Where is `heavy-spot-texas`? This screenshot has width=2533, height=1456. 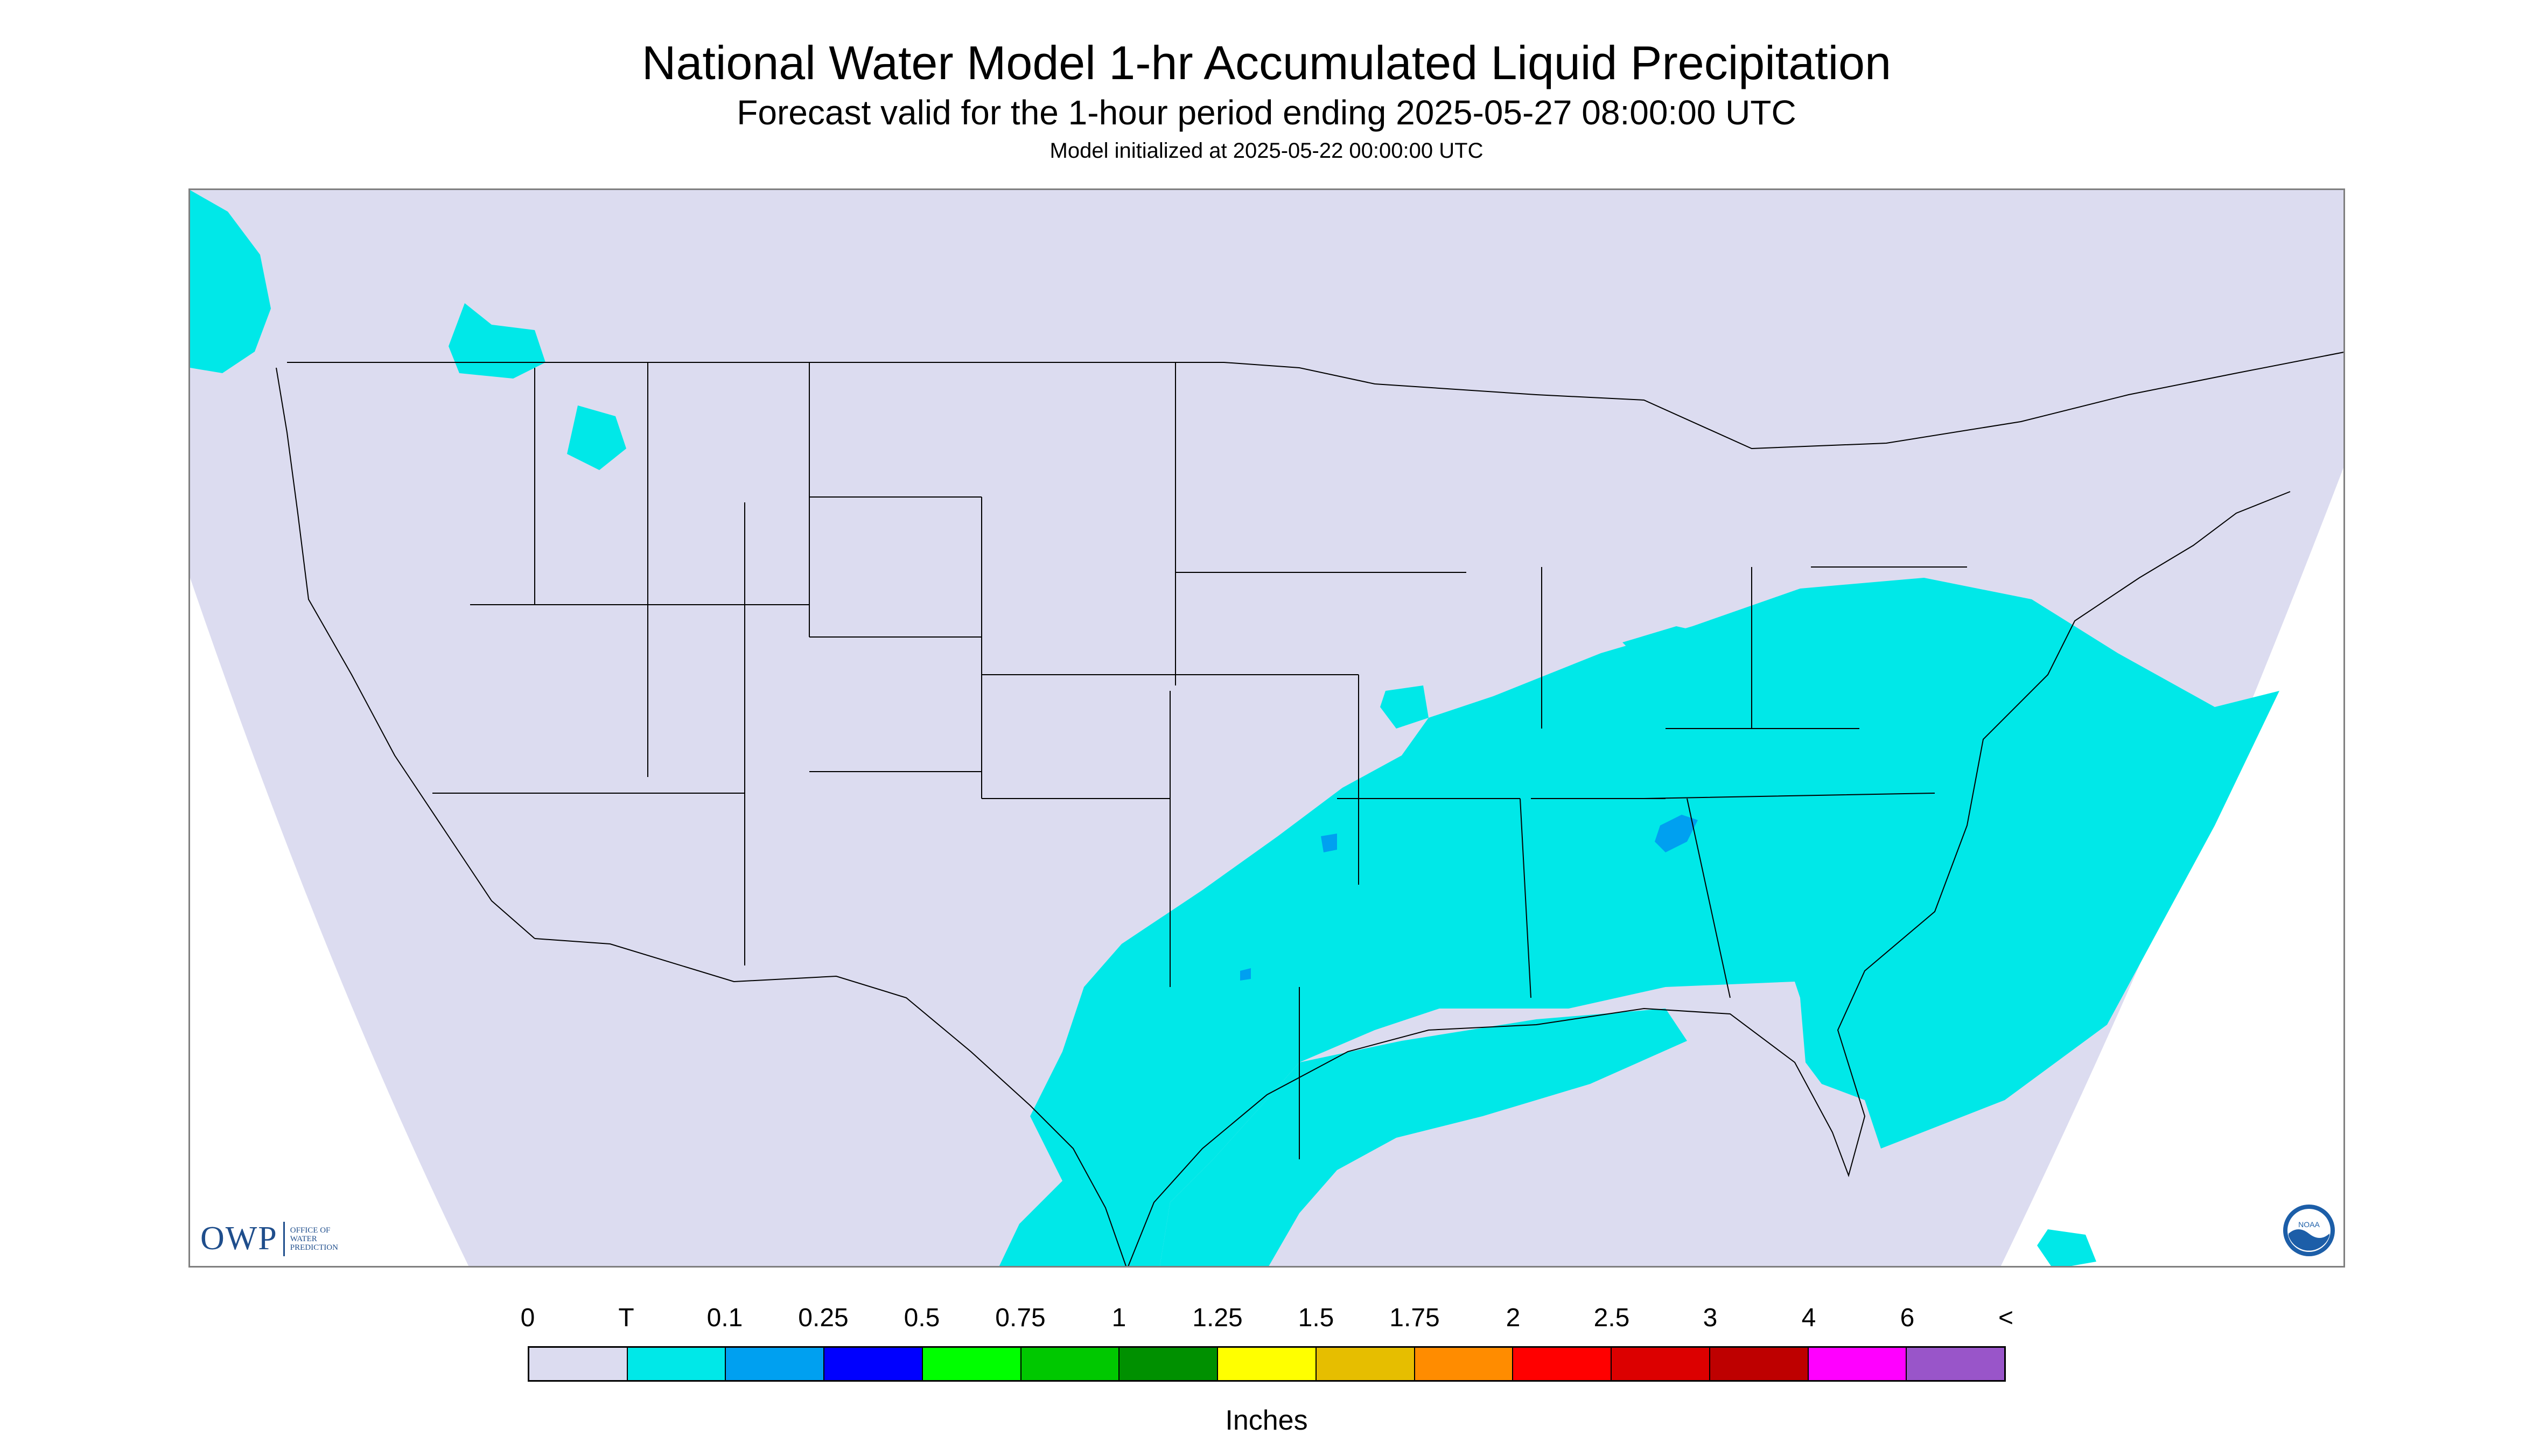
heavy-spot-texas is located at coordinates (1246, 974).